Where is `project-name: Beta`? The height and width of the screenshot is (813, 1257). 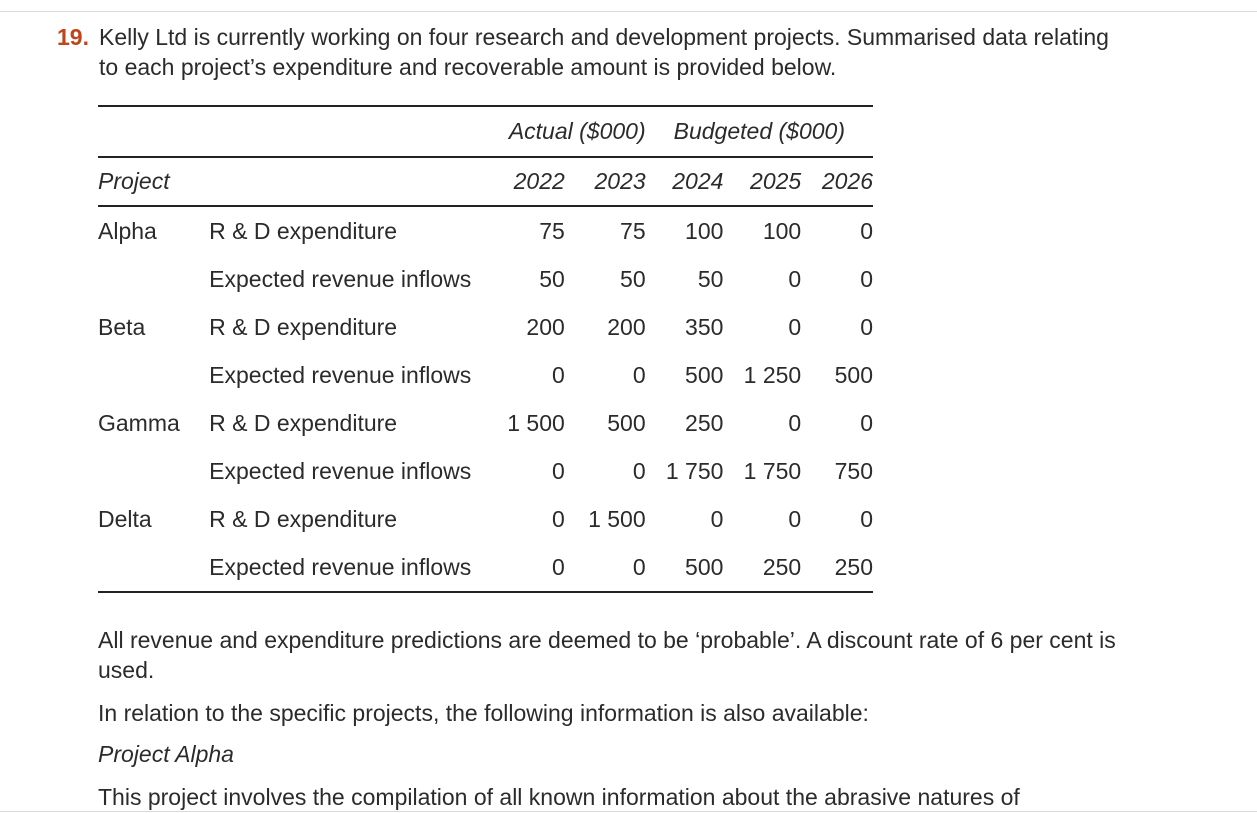 project-name: Beta is located at coordinates (122, 326).